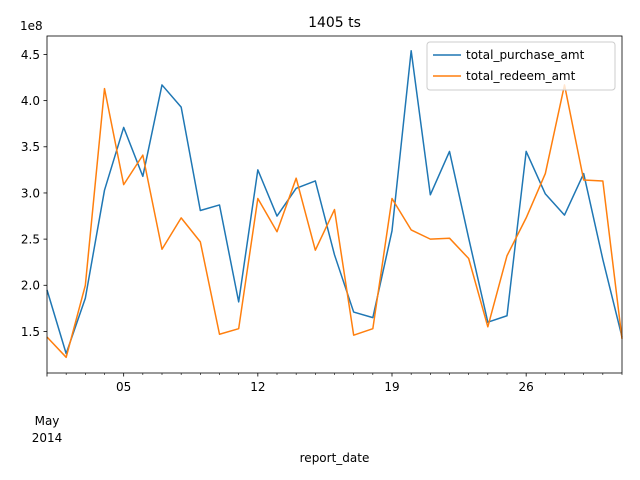  Describe the element at coordinates (47, 438) in the screenshot. I see `x-year-label: 2014` at that location.